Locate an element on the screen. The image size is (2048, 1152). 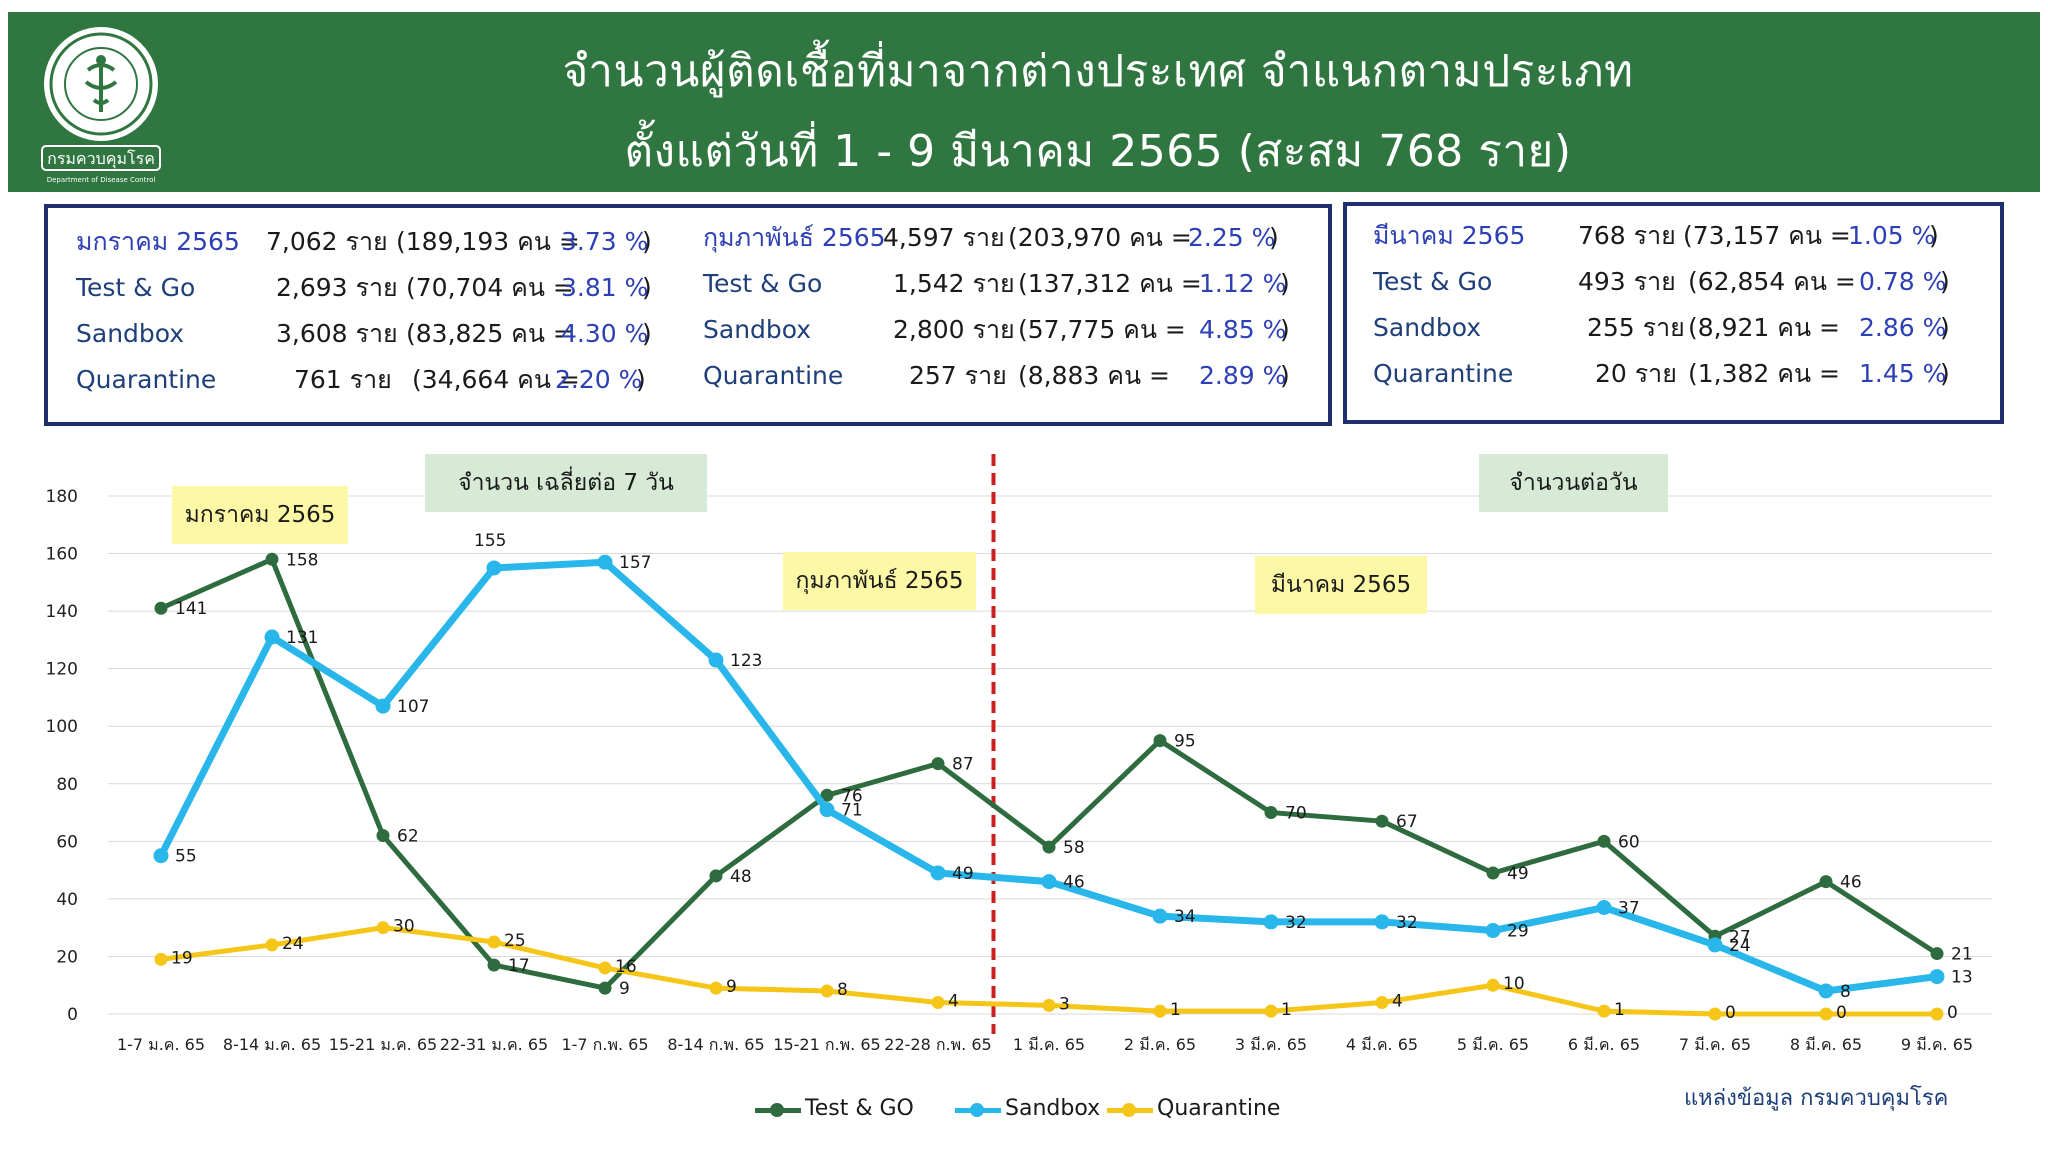
data-label: 4 is located at coordinates (1397, 1001).